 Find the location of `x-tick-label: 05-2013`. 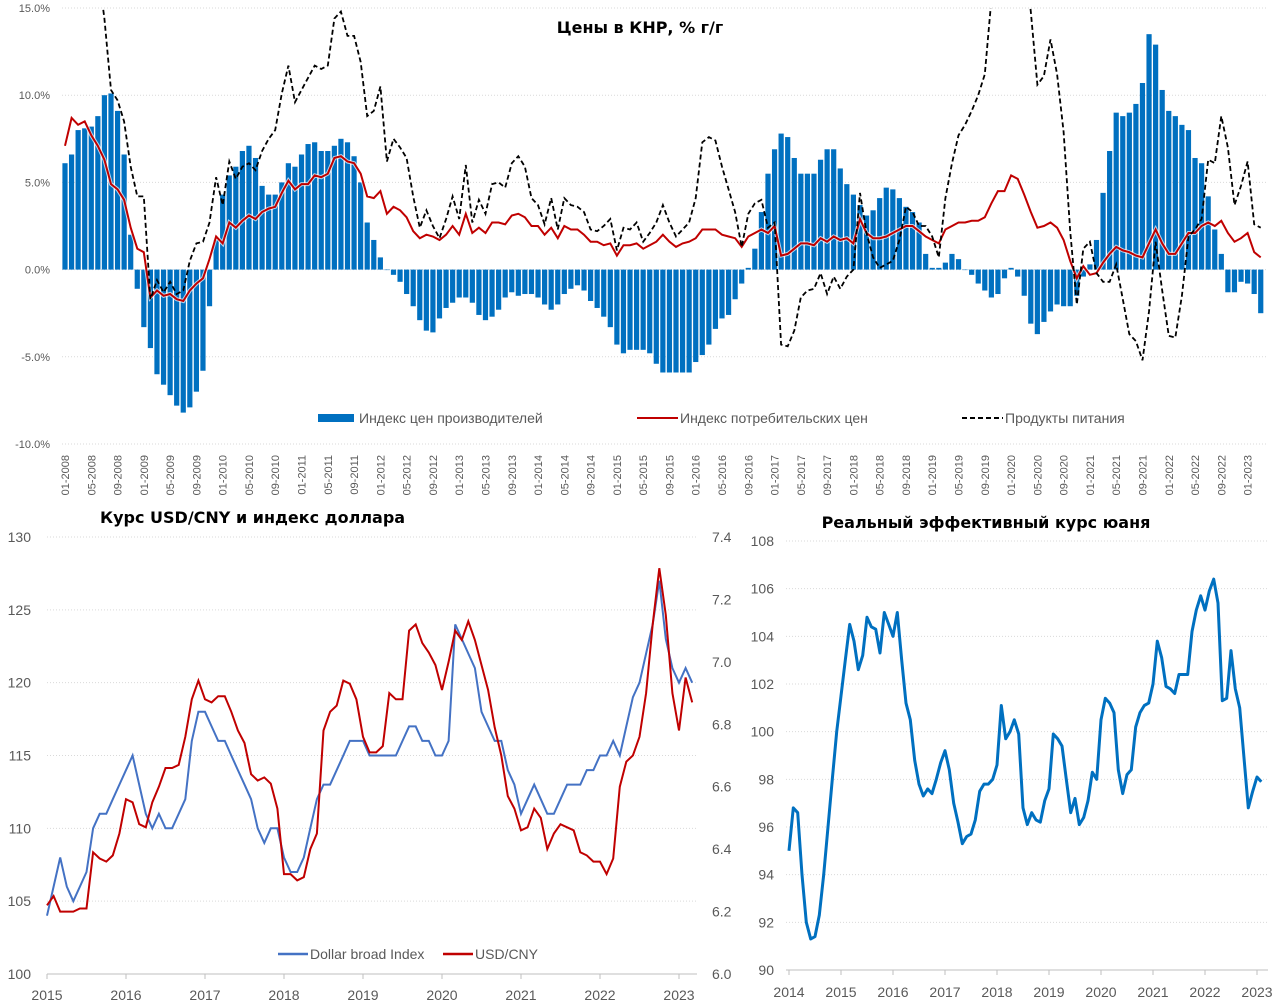

x-tick-label: 05-2013 is located at coordinates (486, 475).